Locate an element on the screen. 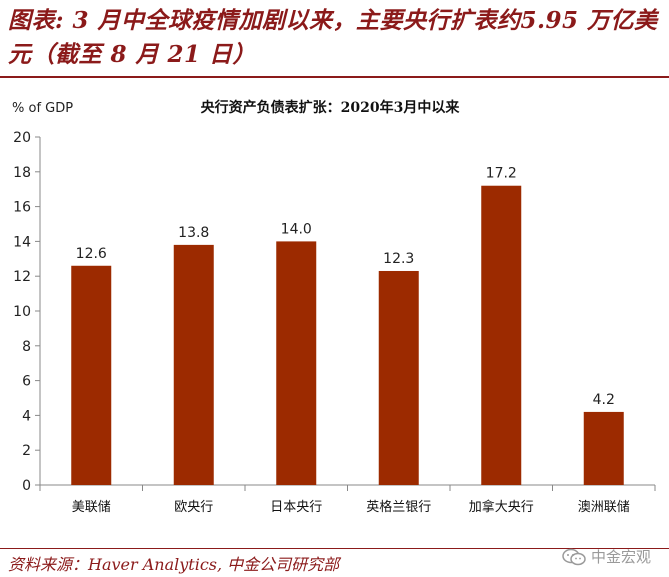 This screenshot has width=669, height=577. y-tick-label: 4 is located at coordinates (26, 416).